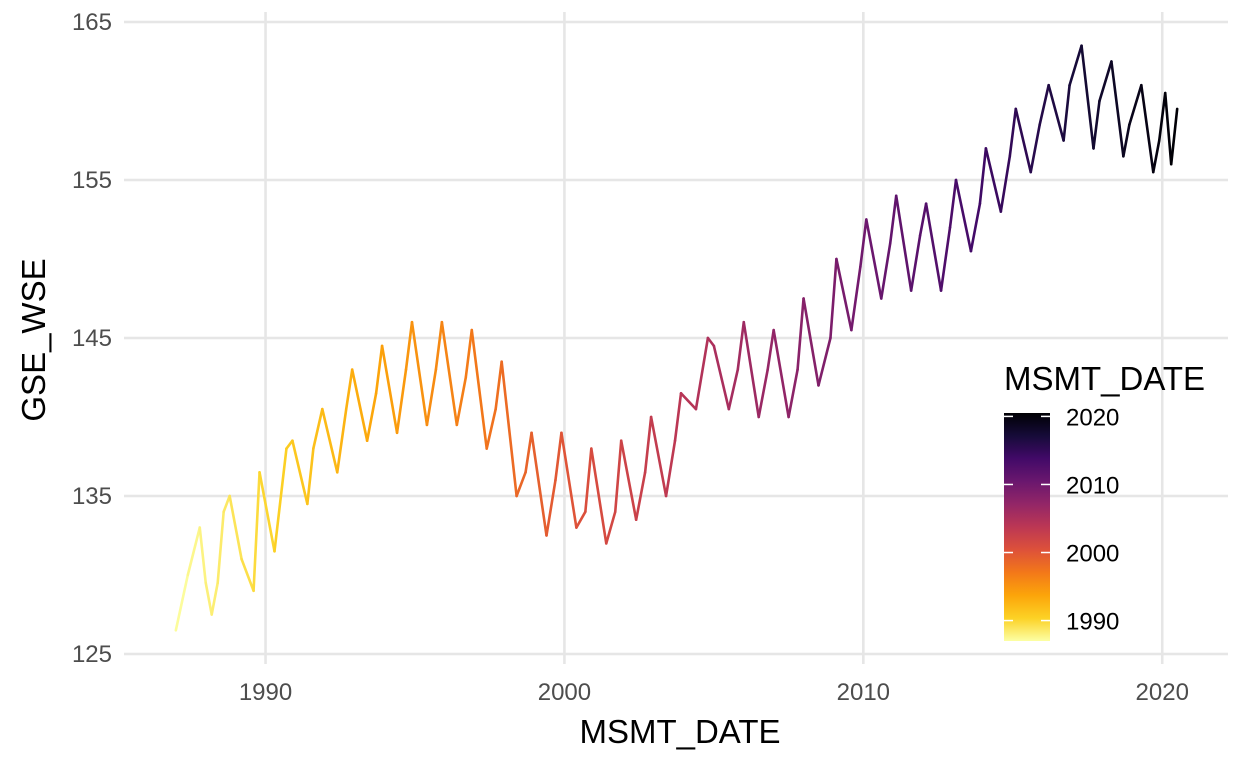 The image size is (1248, 768). Describe the element at coordinates (33, 339) in the screenshot. I see `y-axis-title: GSE_WSE` at that location.